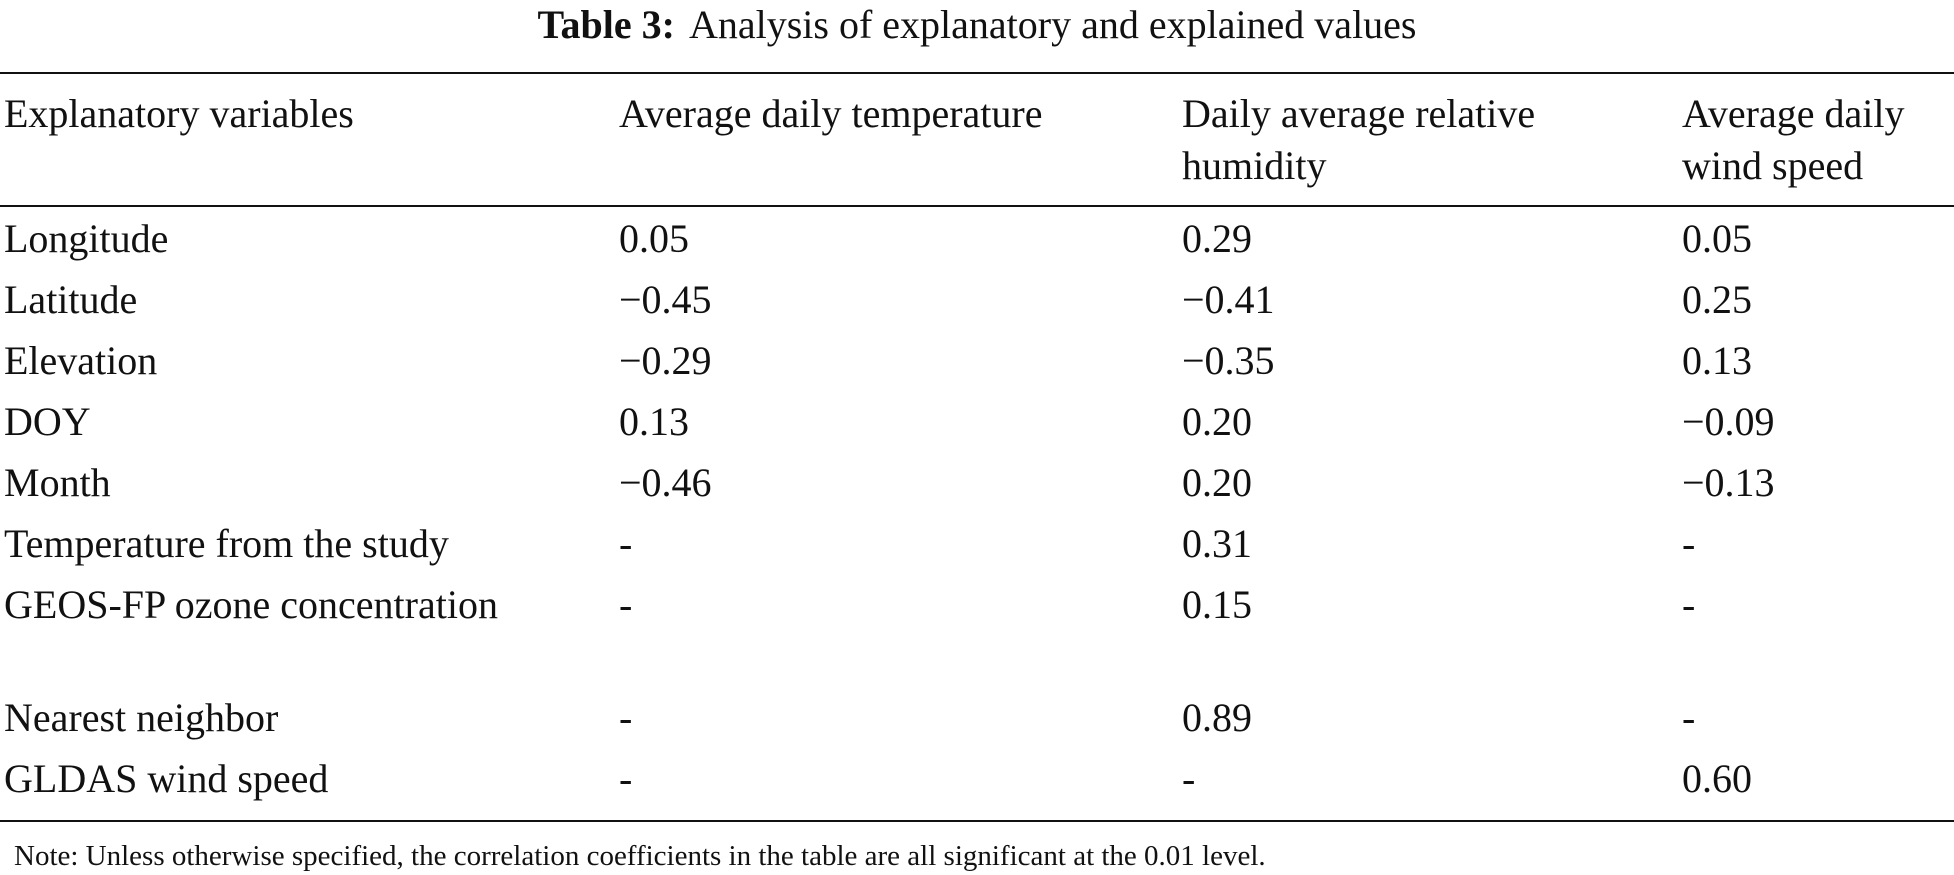 Image resolution: width=1954 pixels, height=875 pixels. Describe the element at coordinates (47, 421) in the screenshot. I see `row-label: DOY` at that location.